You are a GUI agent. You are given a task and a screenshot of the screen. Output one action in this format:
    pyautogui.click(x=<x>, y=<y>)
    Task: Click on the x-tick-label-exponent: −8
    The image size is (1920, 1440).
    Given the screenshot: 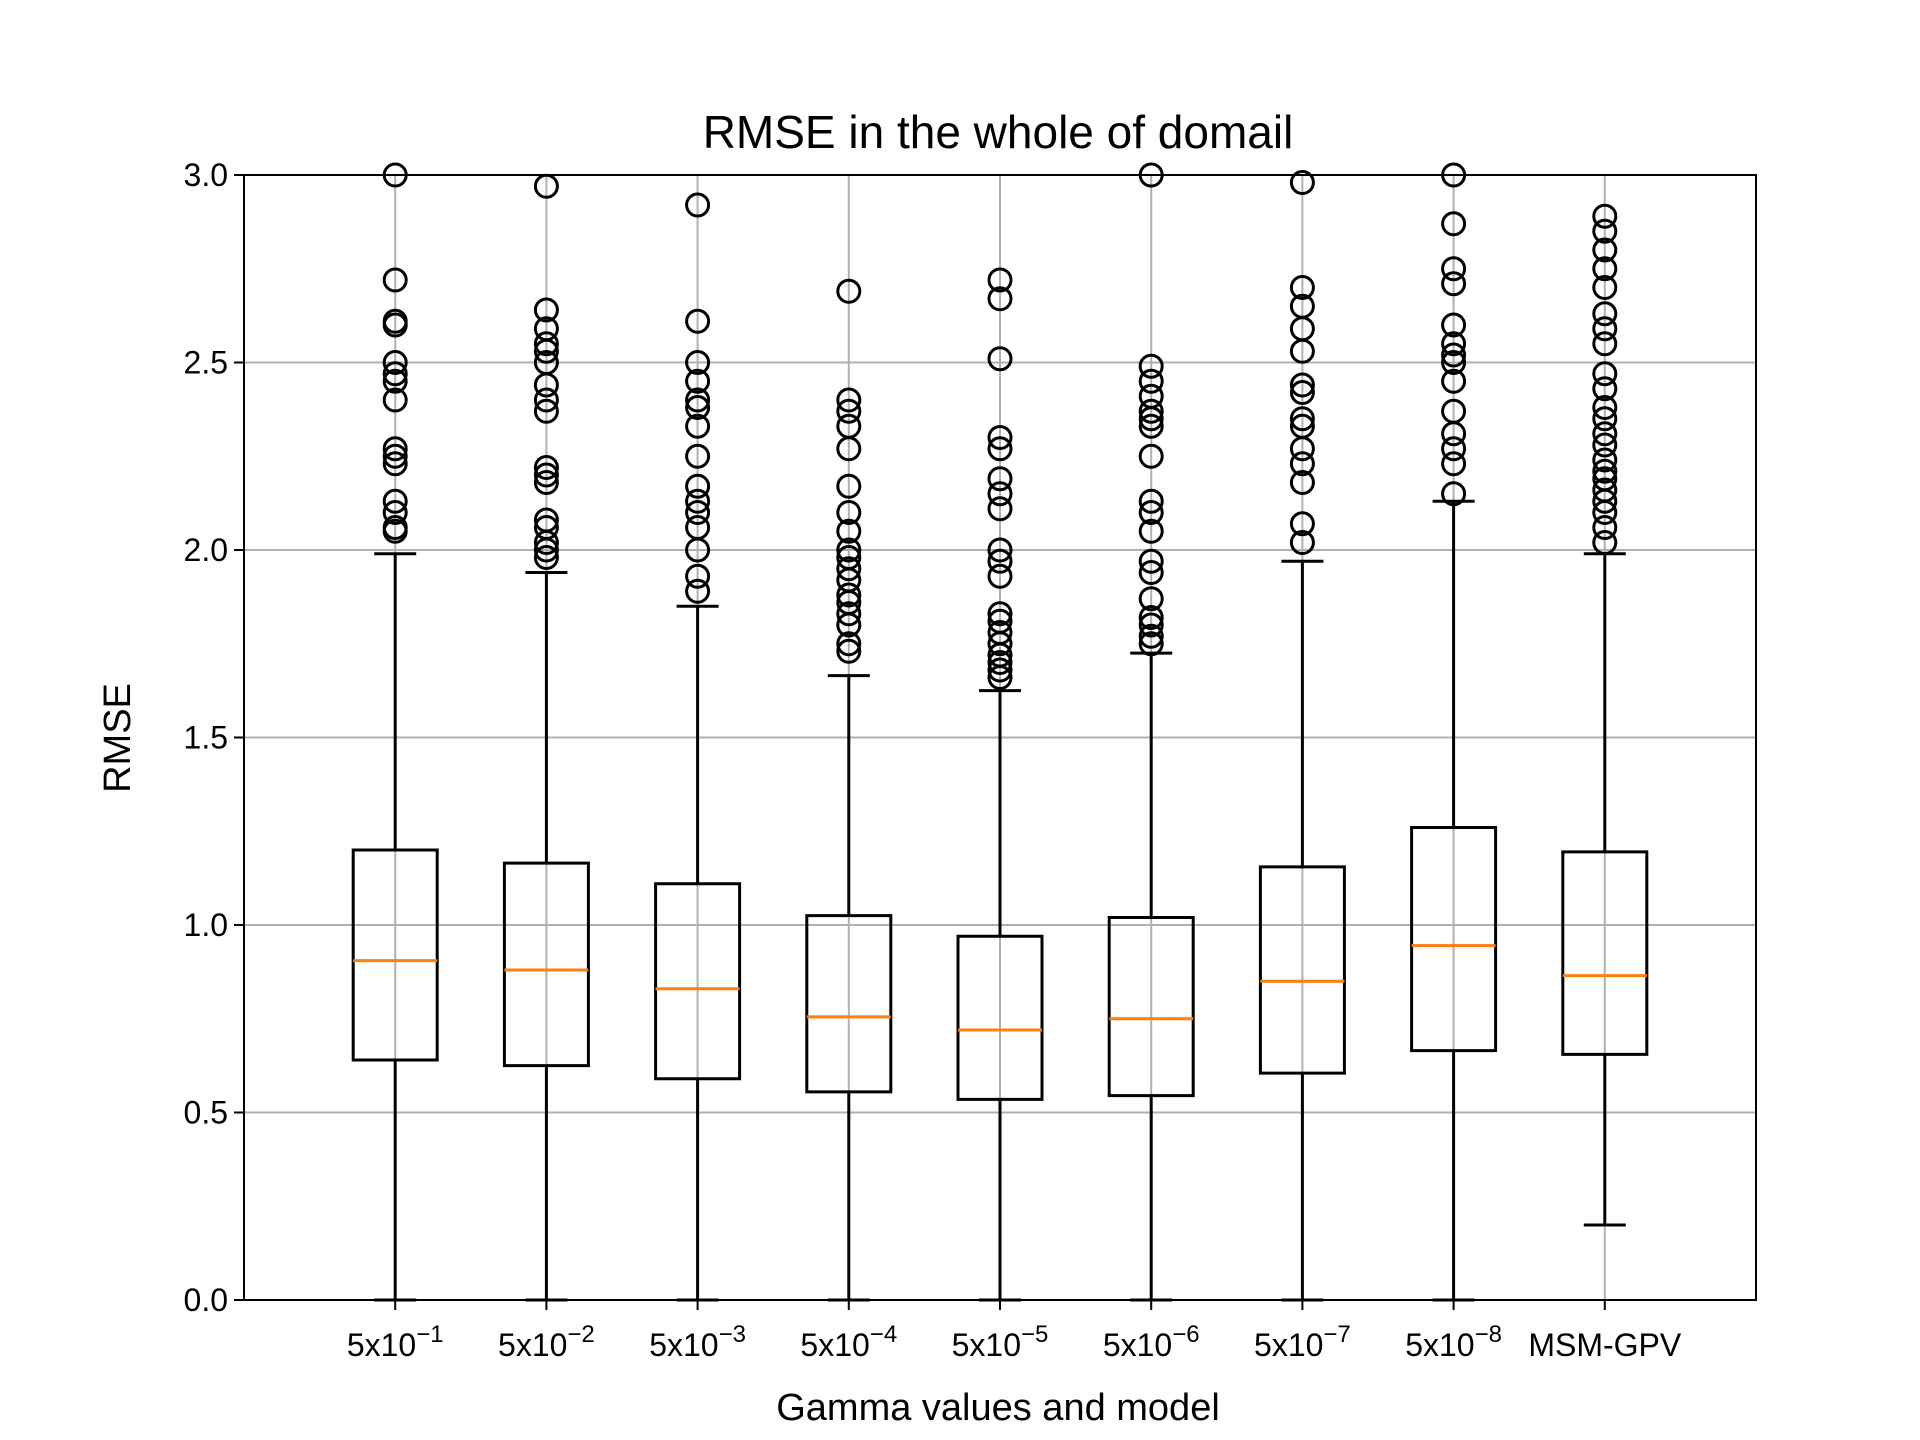 What is the action you would take?
    pyautogui.click(x=1488, y=1334)
    